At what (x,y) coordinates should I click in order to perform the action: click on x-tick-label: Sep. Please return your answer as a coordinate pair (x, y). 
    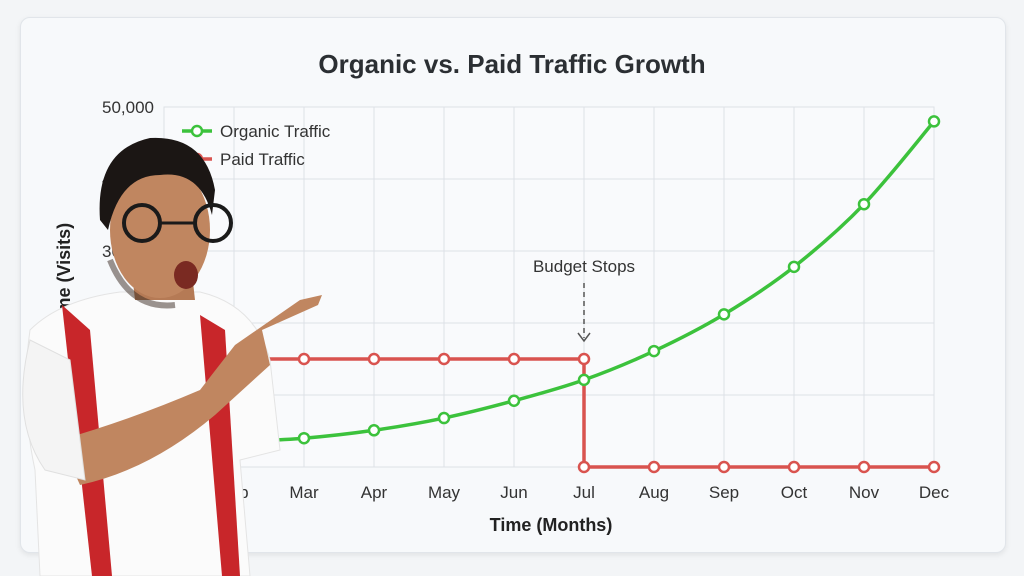
    Looking at the image, I should click on (724, 492).